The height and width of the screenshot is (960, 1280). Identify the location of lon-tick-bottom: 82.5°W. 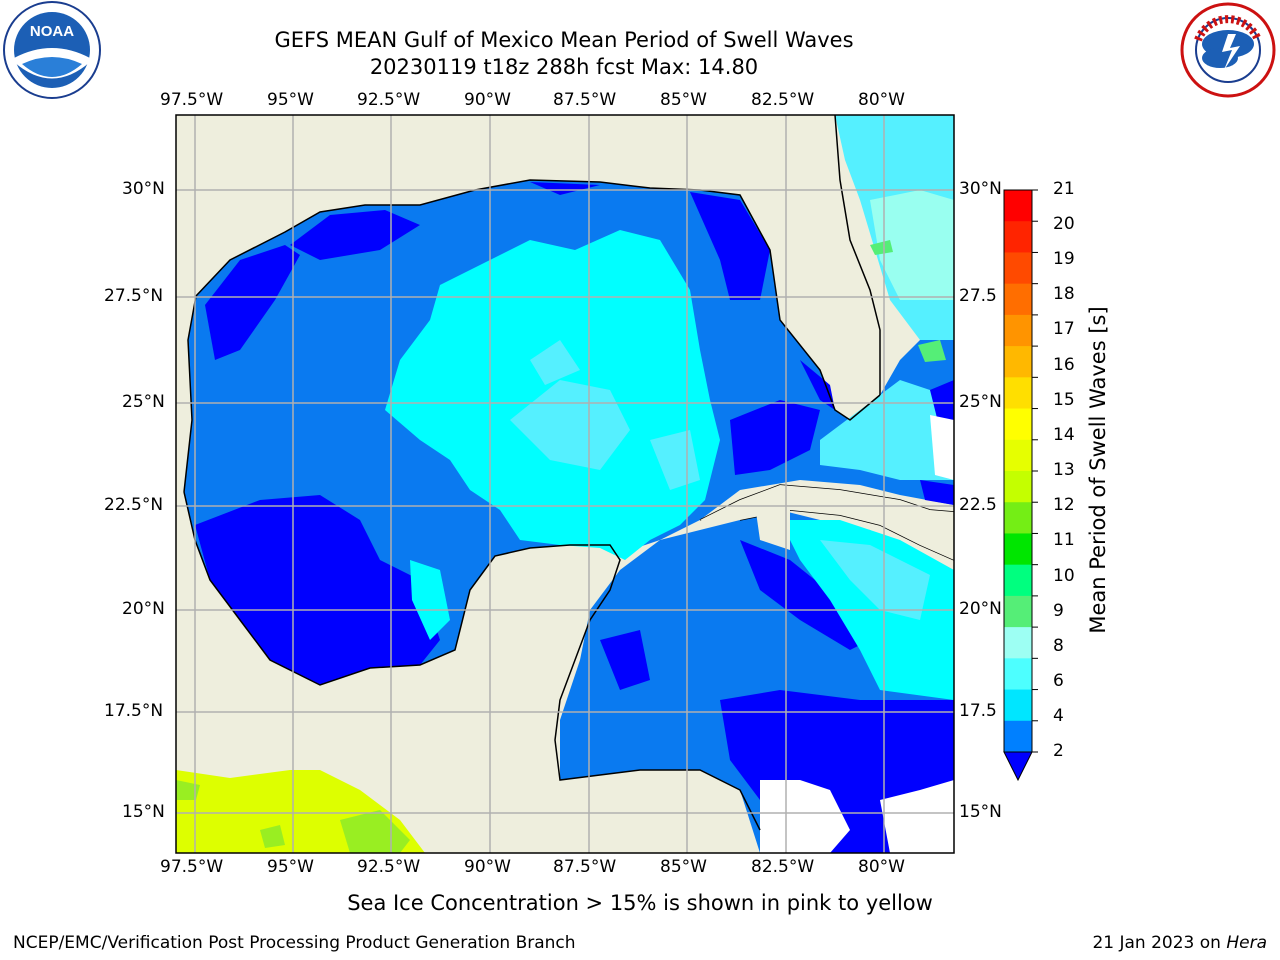
(783, 867).